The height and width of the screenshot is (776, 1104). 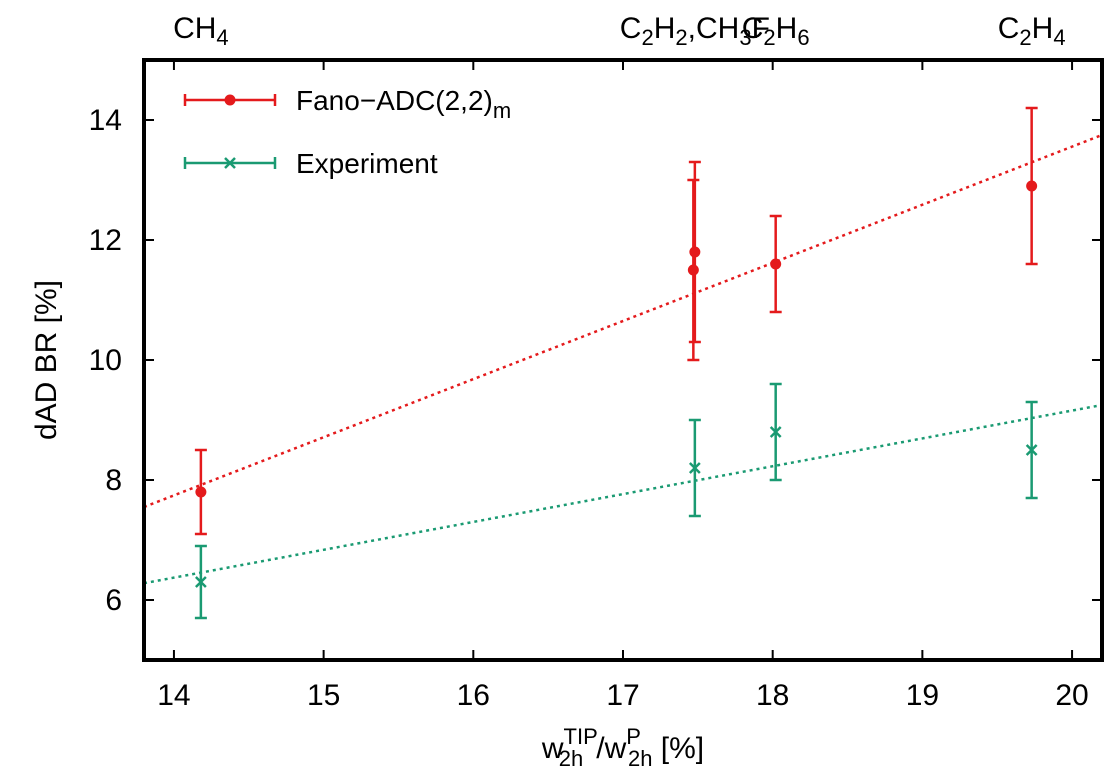 I want to click on legend-label-subscript: m, so click(x=502, y=110).